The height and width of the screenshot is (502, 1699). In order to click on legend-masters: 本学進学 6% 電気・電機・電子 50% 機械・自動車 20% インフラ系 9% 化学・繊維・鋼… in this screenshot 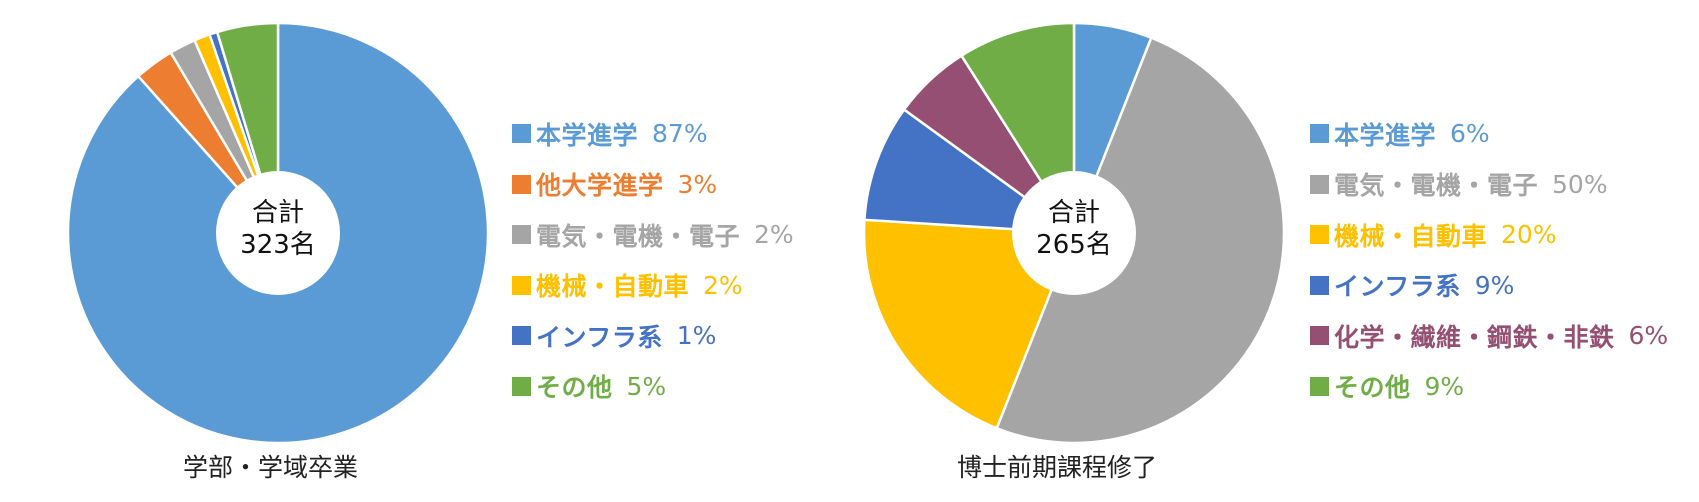, I will do `click(1489, 268)`.